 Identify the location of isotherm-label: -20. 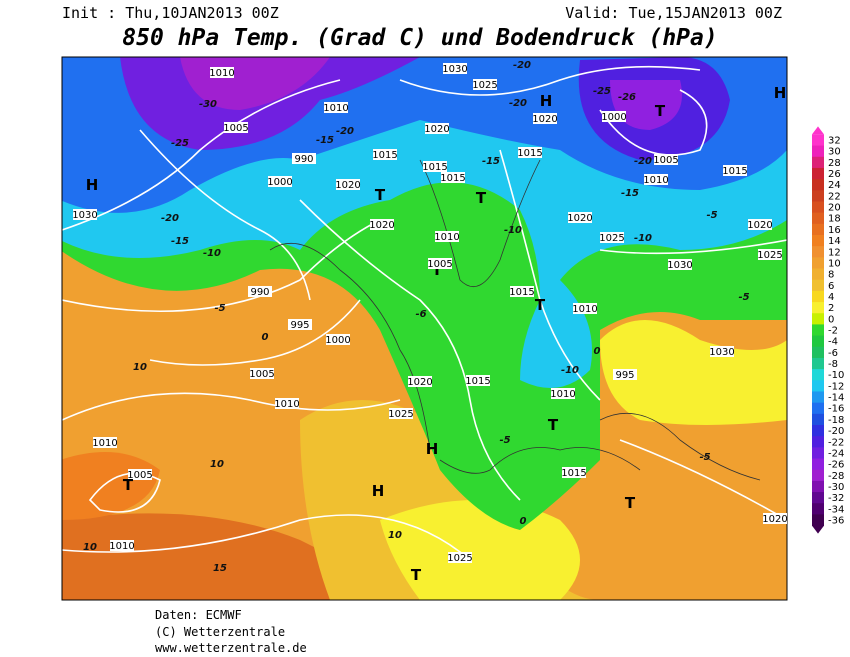
(345, 131).